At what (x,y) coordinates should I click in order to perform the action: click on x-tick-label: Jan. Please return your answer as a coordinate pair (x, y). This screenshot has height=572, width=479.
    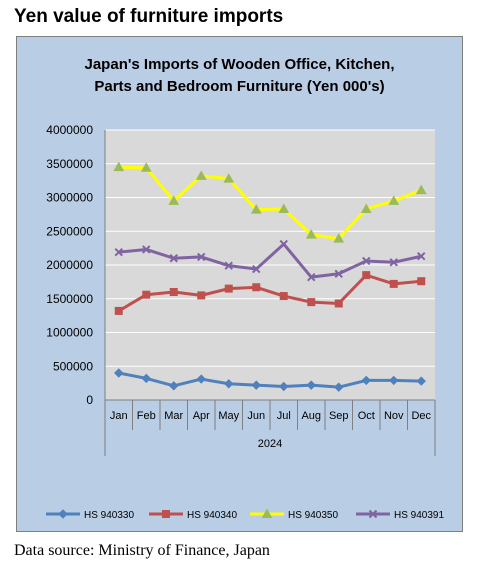
    Looking at the image, I should click on (119, 416).